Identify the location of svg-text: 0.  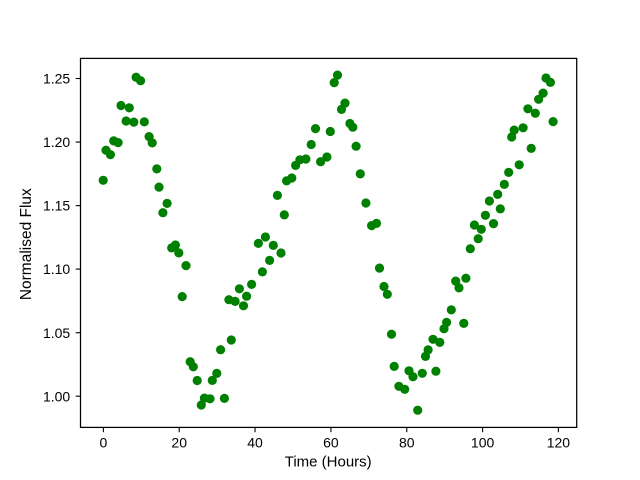
(104, 443).